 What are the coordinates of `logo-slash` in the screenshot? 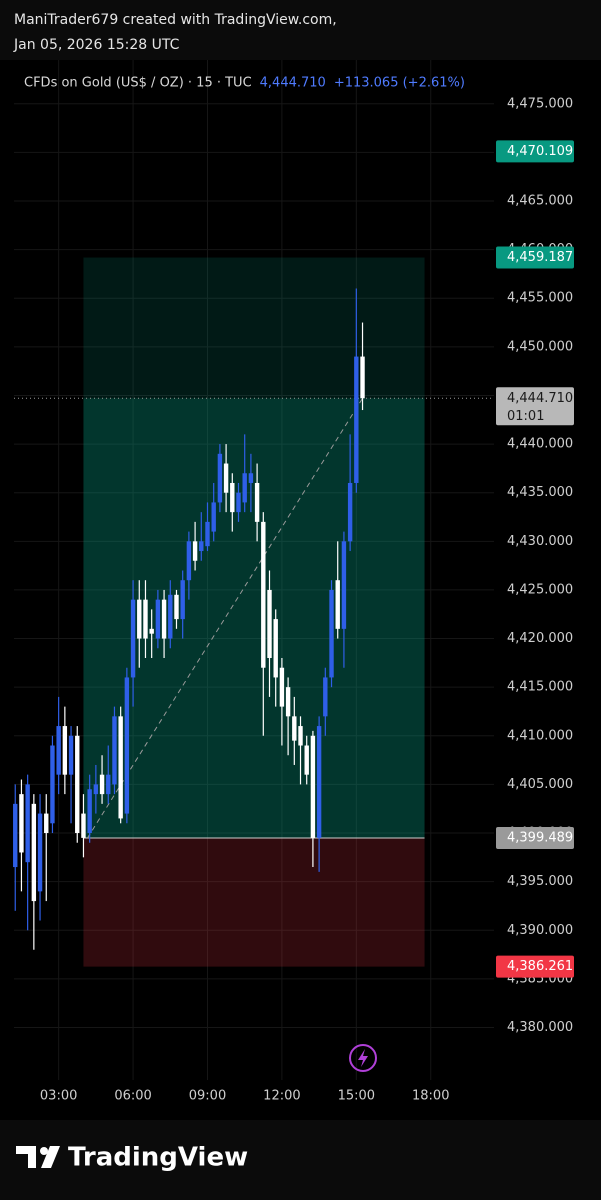 It's located at (50, 1157).